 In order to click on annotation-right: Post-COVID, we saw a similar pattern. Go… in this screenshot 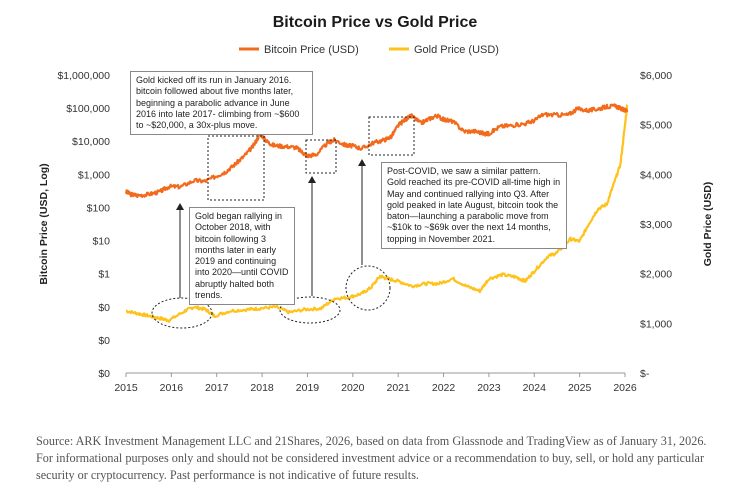, I will do `click(474, 206)`.